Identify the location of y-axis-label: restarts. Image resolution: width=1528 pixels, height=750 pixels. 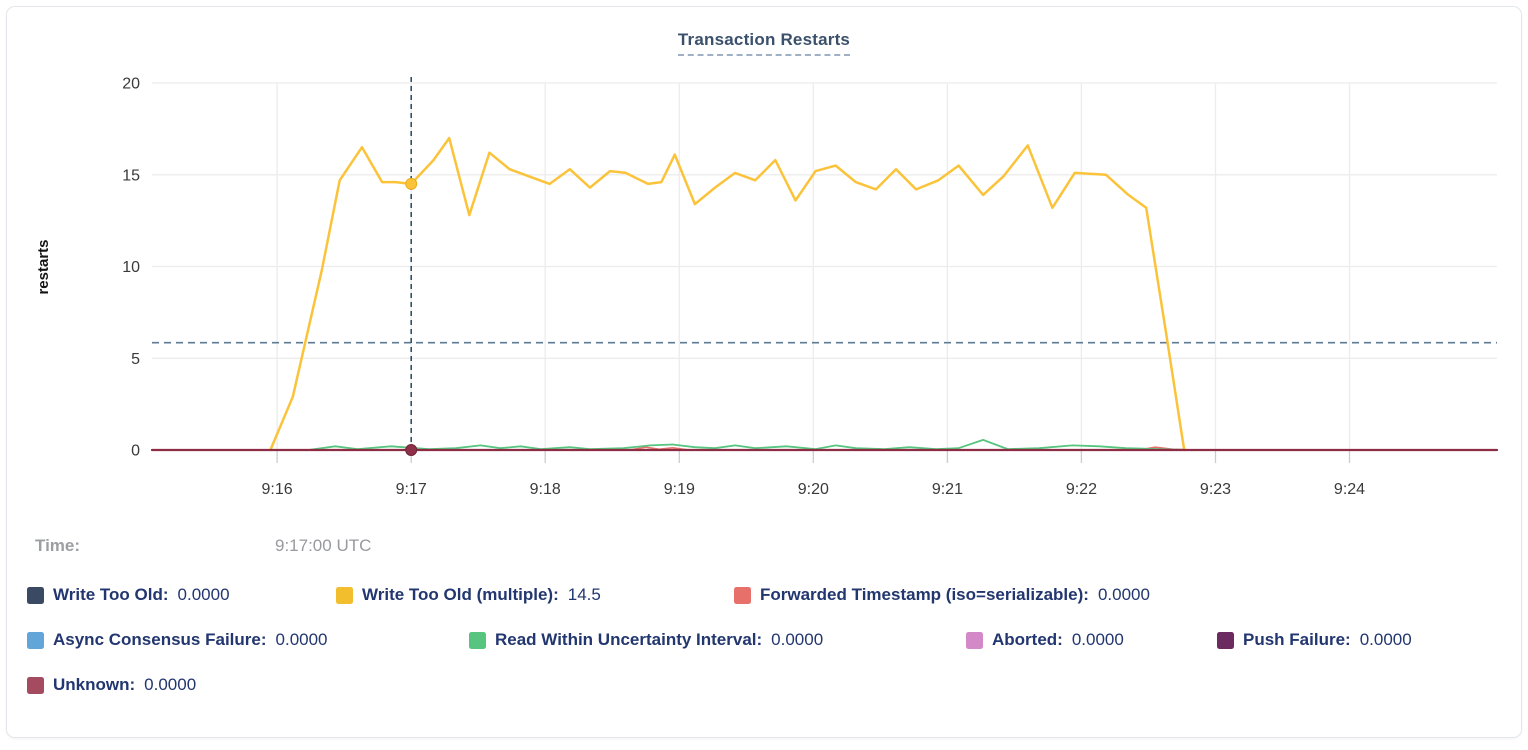
(43, 266).